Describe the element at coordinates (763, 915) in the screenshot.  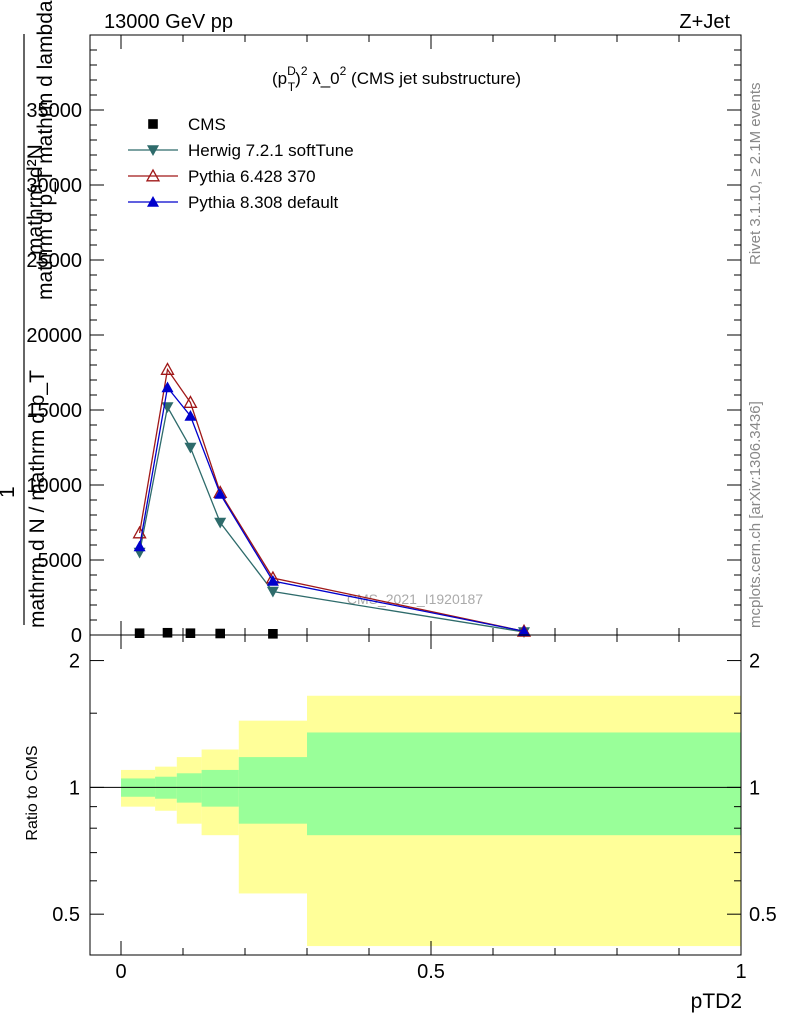
I see `ratio-ytick-label-right: 0.5` at that location.